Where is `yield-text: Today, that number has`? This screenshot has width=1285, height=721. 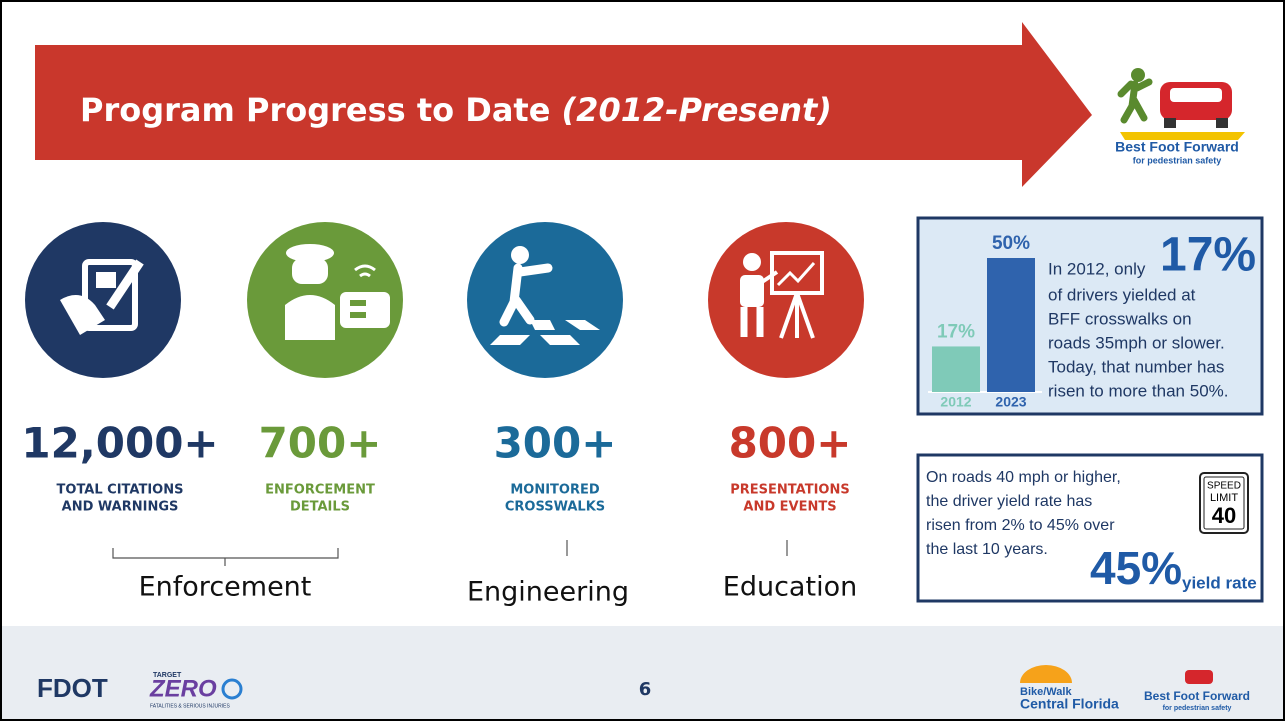
yield-text: Today, that number has is located at coordinates (1136, 366).